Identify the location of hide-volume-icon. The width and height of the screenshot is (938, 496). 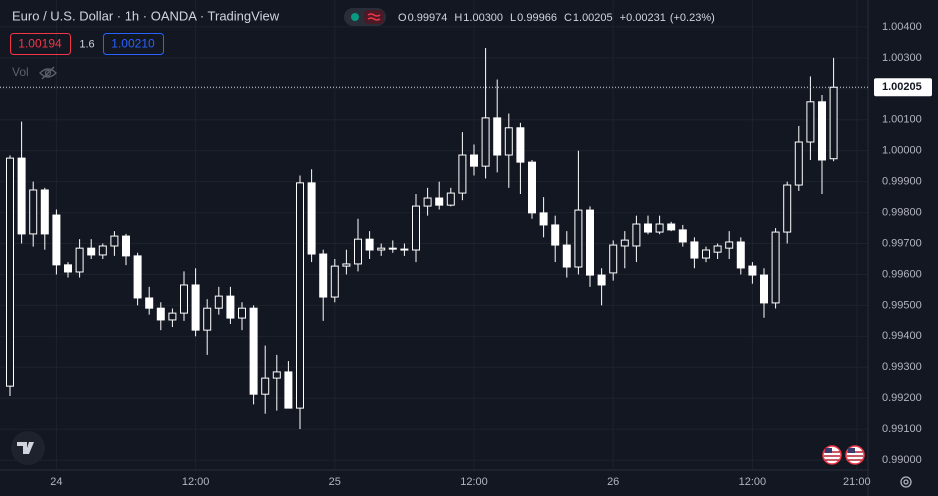
(48, 73).